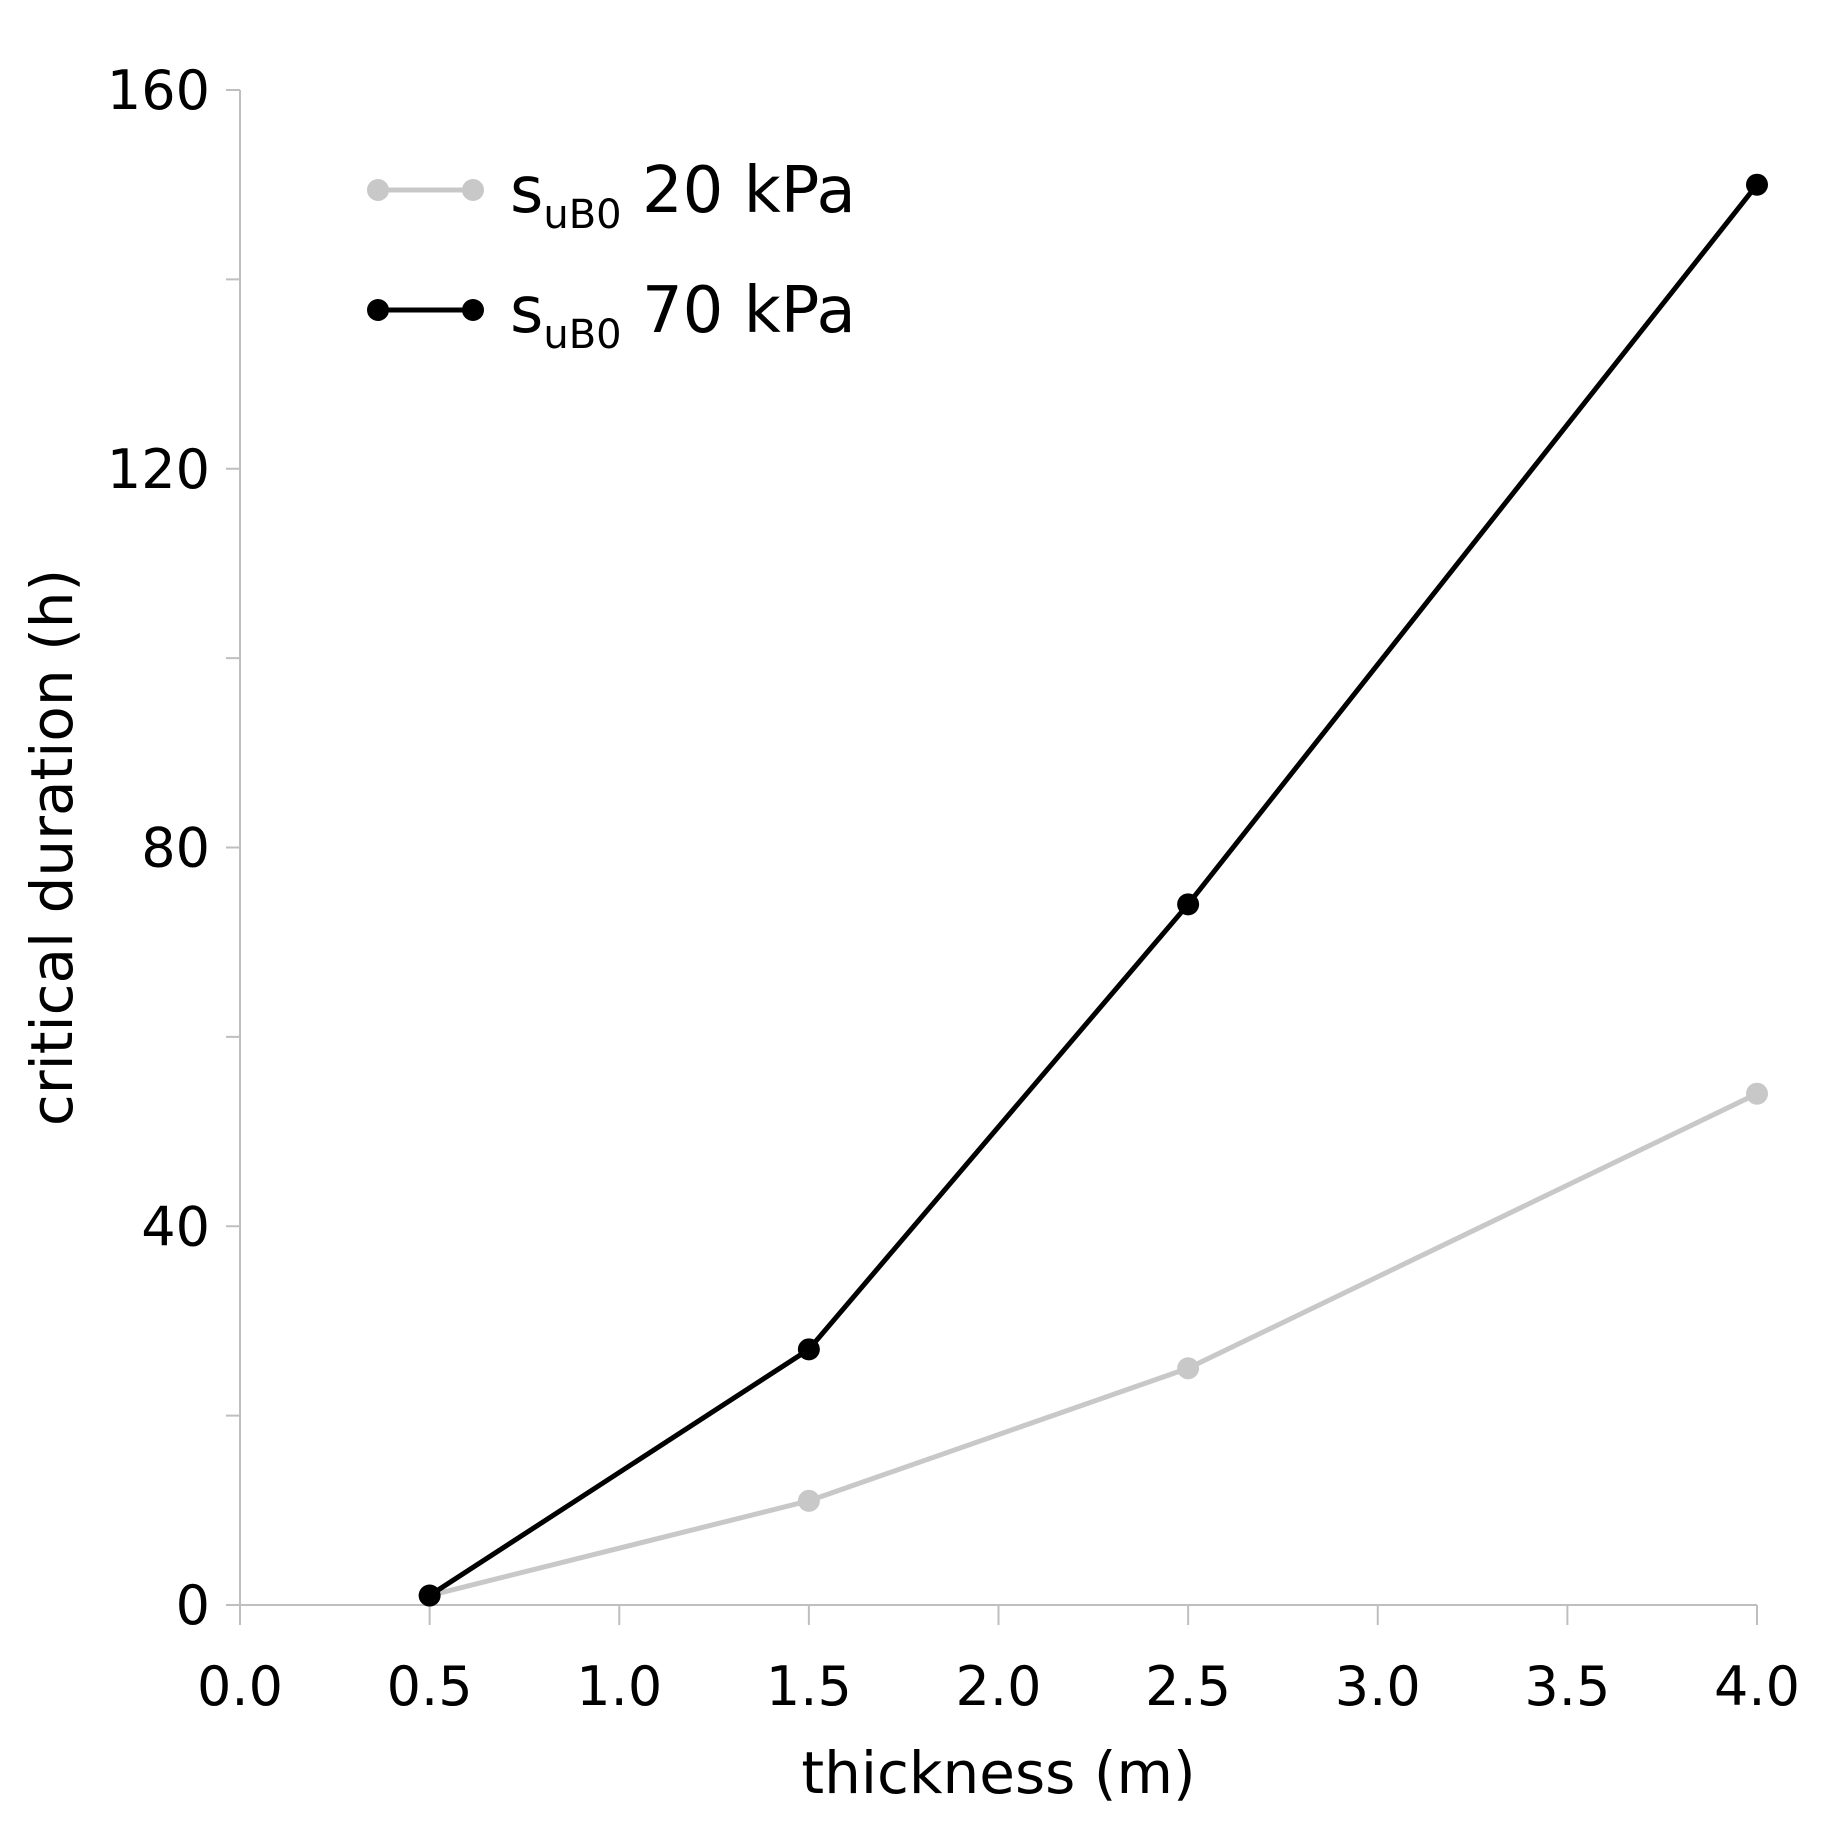  What do you see at coordinates (193, 1605) in the screenshot?
I see `y-tick-label: 0` at bounding box center [193, 1605].